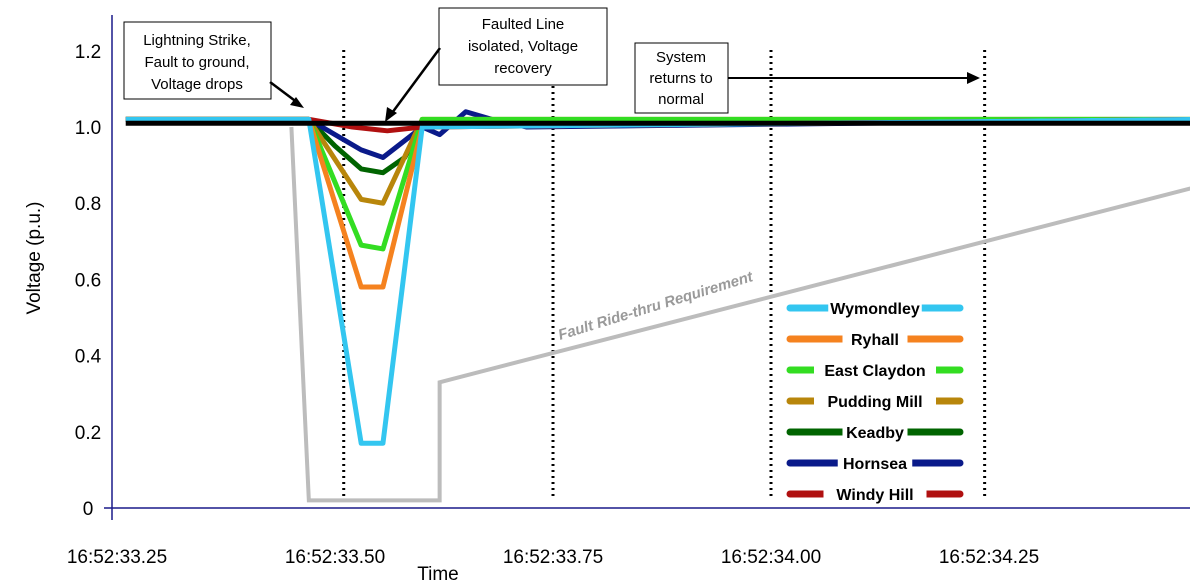 Image resolution: width=1190 pixels, height=588 pixels. Describe the element at coordinates (656, 306) in the screenshot. I see `requirement-label: Fault Ride-thru Requirement` at that location.